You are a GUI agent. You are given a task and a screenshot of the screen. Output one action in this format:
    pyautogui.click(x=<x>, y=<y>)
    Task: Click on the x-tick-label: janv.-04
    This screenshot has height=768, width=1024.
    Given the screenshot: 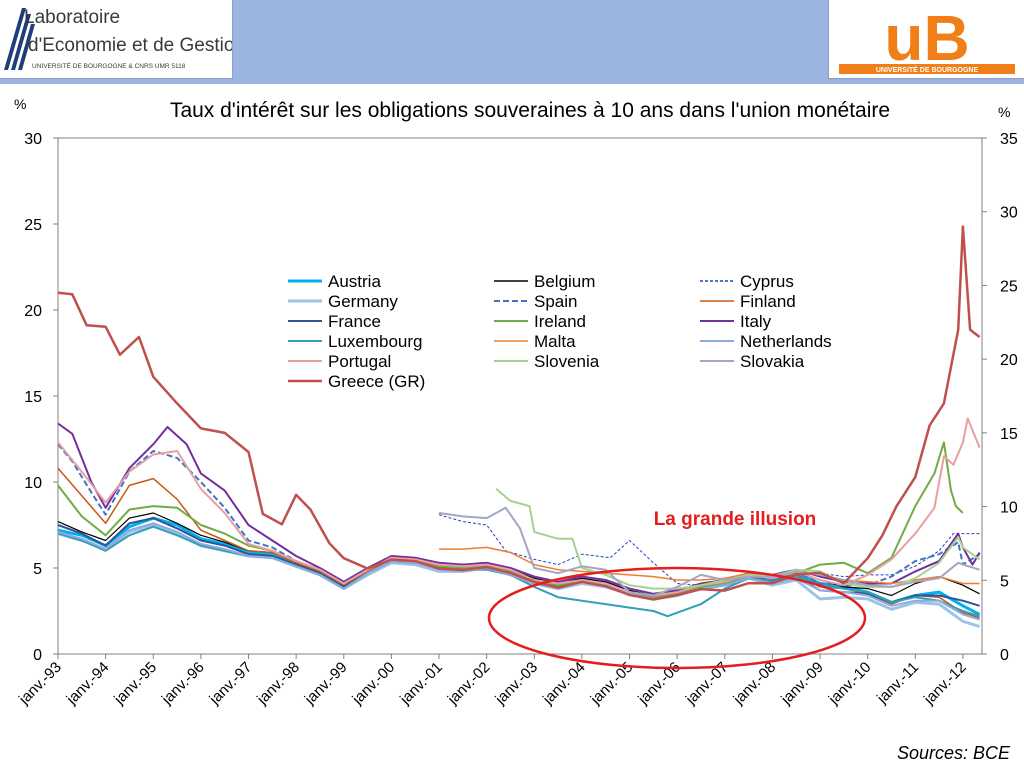 What is the action you would take?
    pyautogui.click(x=564, y=684)
    